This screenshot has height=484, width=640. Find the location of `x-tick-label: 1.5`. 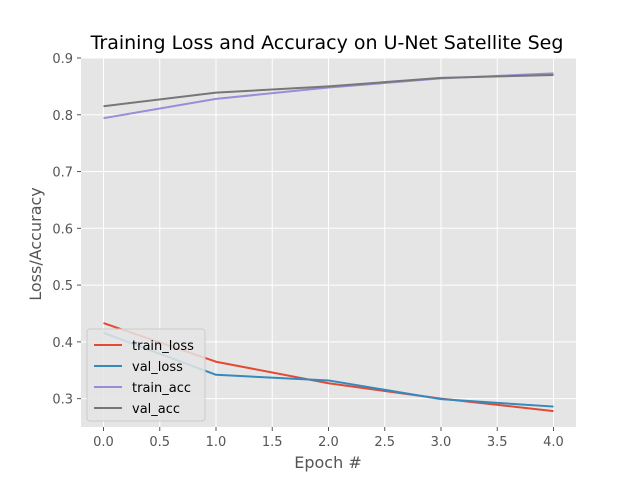

x-tick-label: 1.5 is located at coordinates (272, 442).